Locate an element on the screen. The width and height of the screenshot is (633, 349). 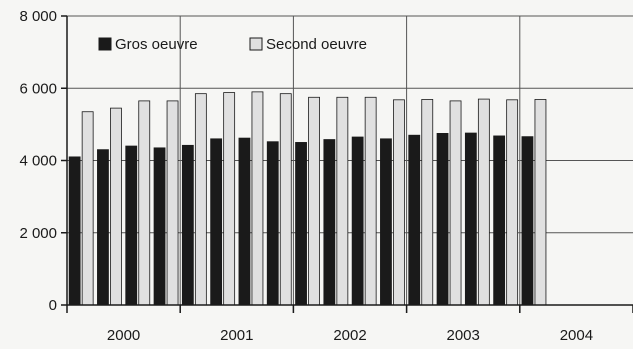
y-tick-label: 4 000 is located at coordinates (38, 161).